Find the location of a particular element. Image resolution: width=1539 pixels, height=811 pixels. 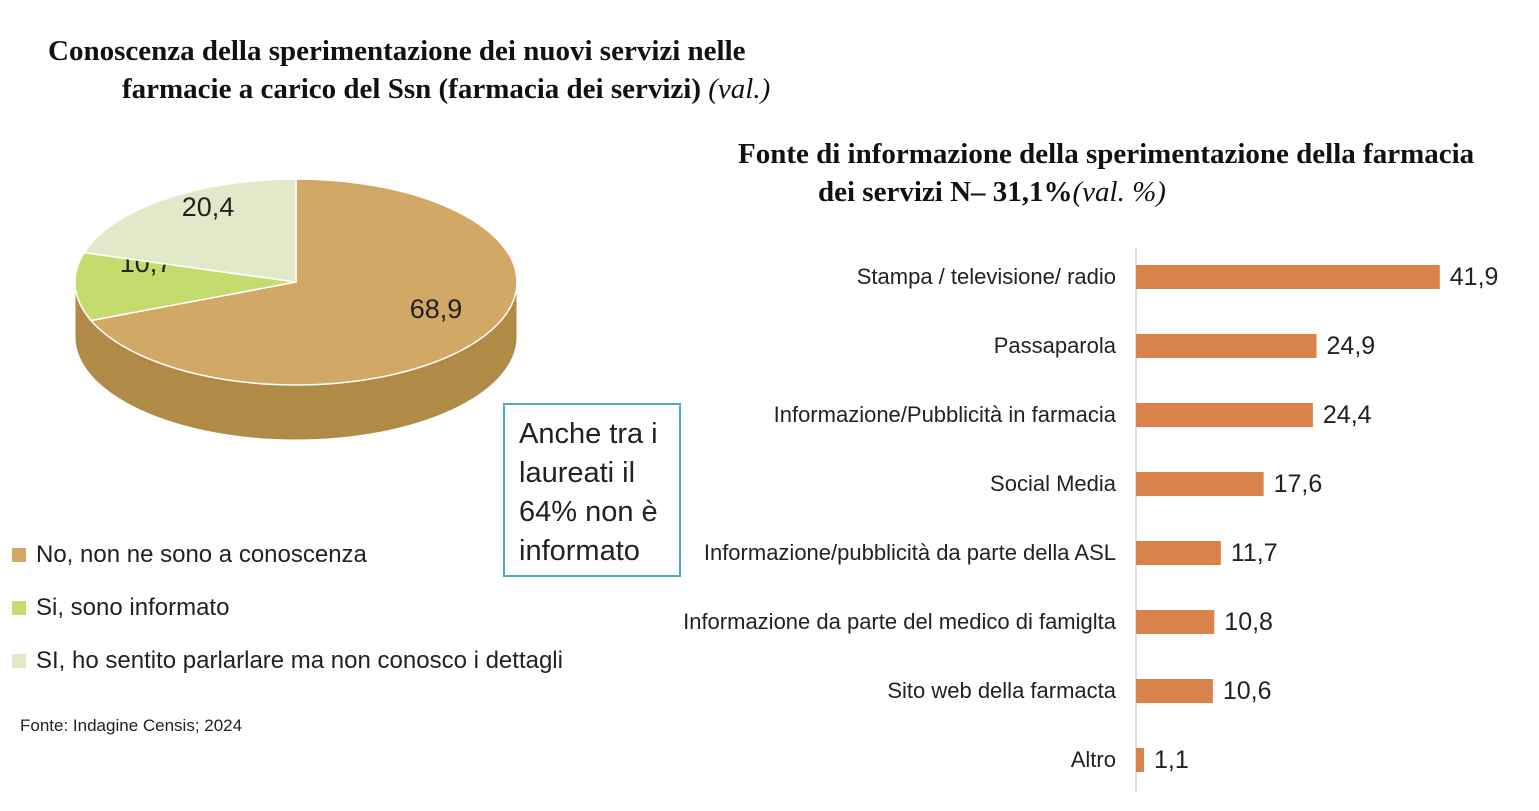

category-label: Social Media is located at coordinates (1053, 483).